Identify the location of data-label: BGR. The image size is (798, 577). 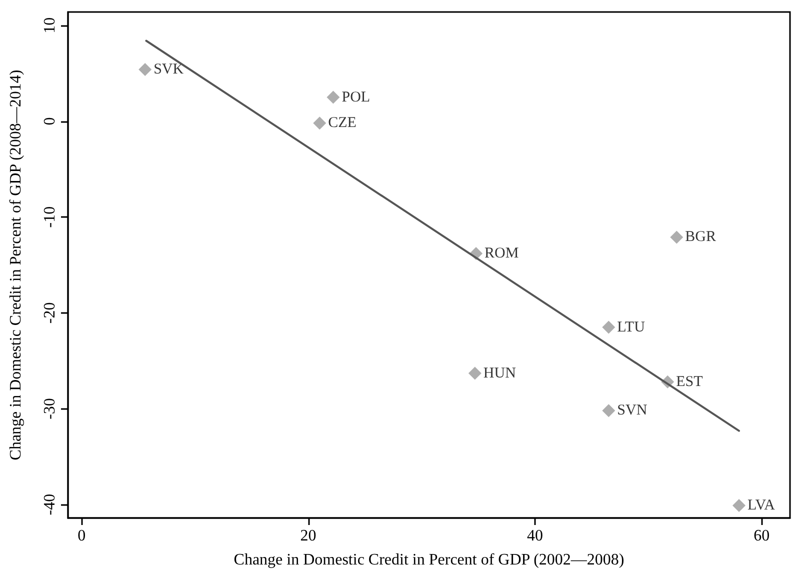
(700, 237).